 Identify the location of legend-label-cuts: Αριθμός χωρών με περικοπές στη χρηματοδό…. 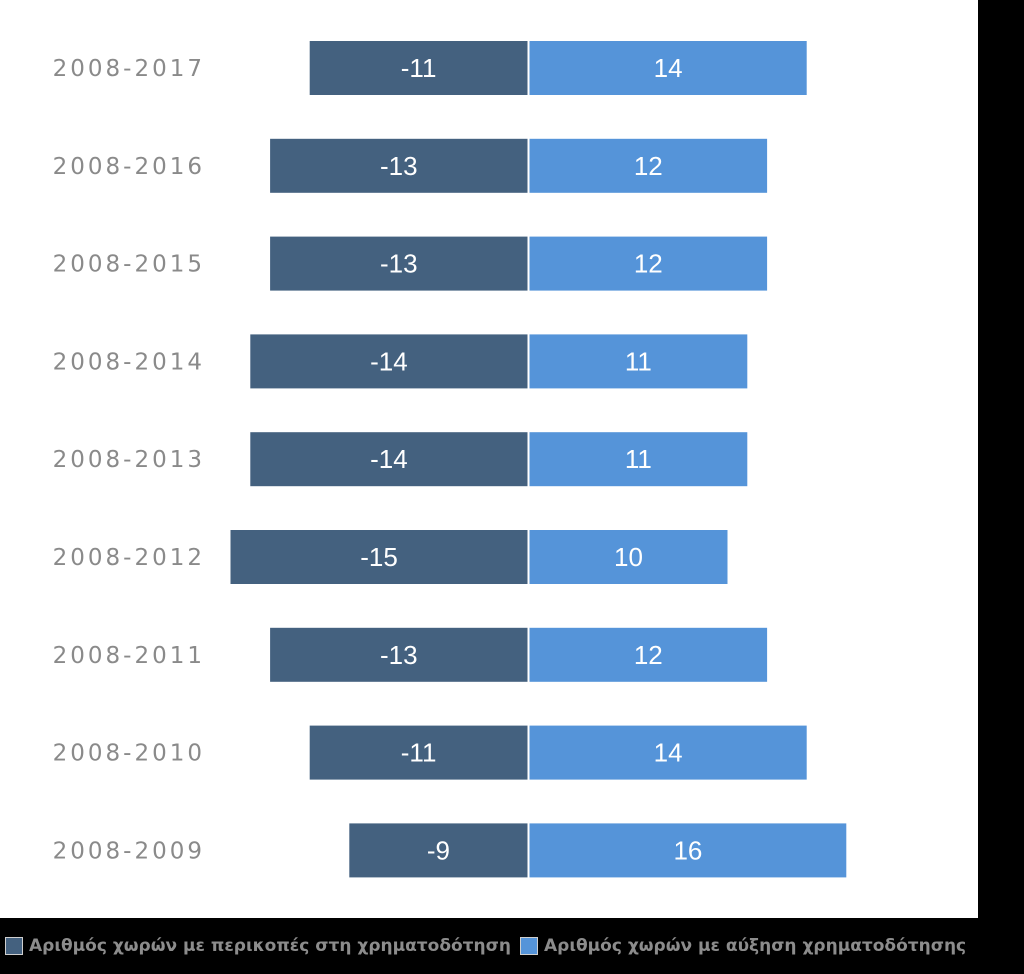
(270, 946).